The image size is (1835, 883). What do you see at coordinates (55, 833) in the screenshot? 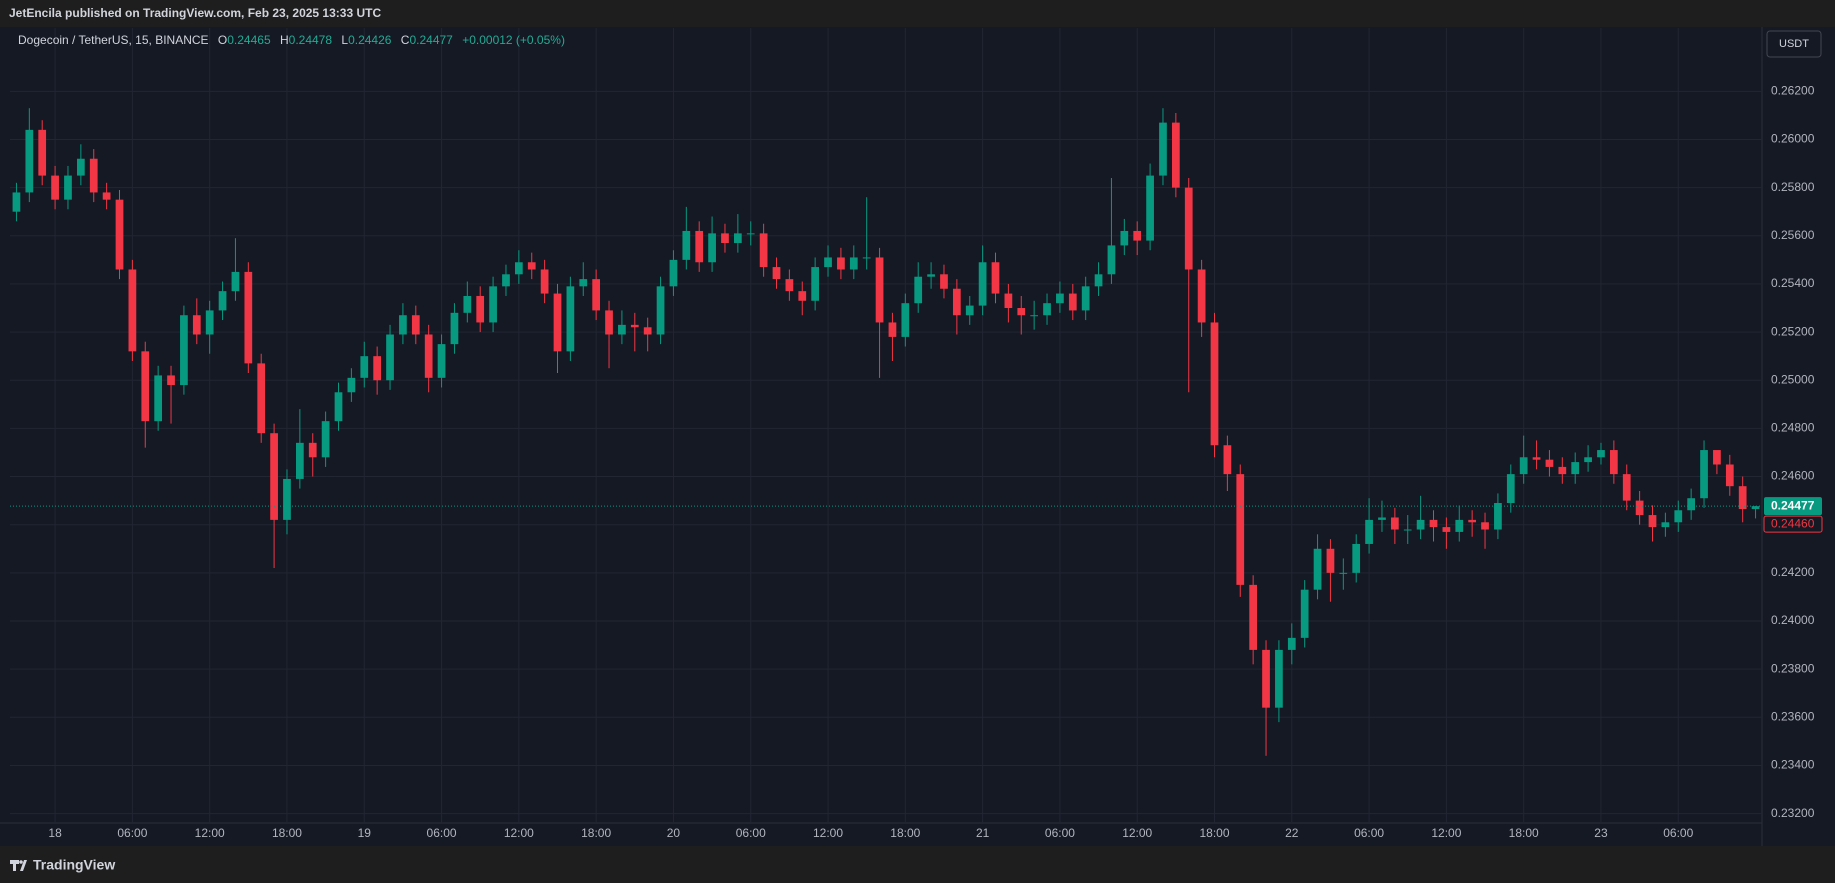
I see `x-tick-label: 18` at bounding box center [55, 833].